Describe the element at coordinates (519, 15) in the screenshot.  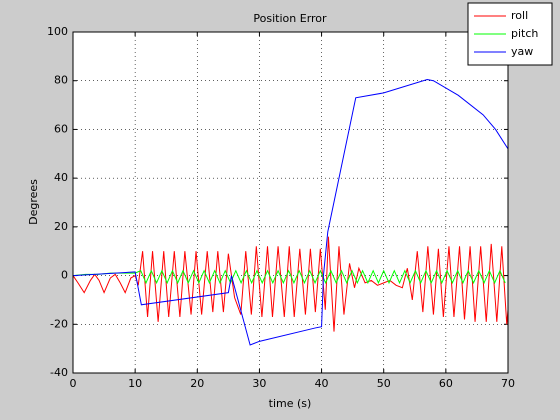
I see `legend-label: roll` at that location.